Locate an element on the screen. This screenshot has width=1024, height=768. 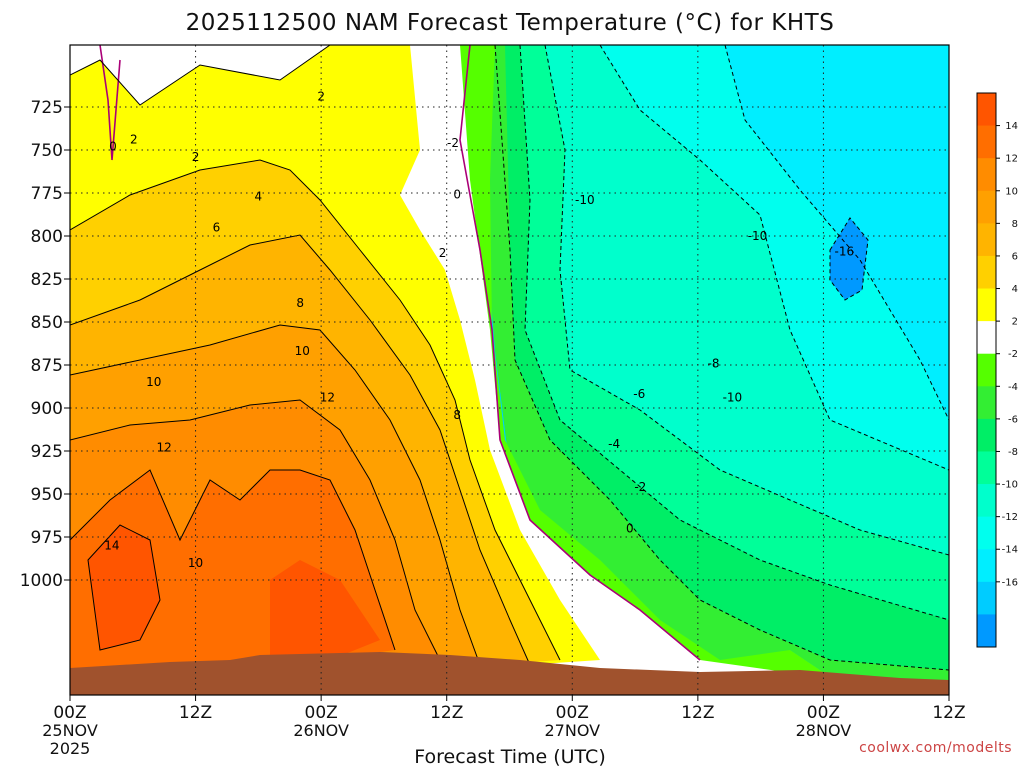
contour-label: 4 is located at coordinates (259, 196).